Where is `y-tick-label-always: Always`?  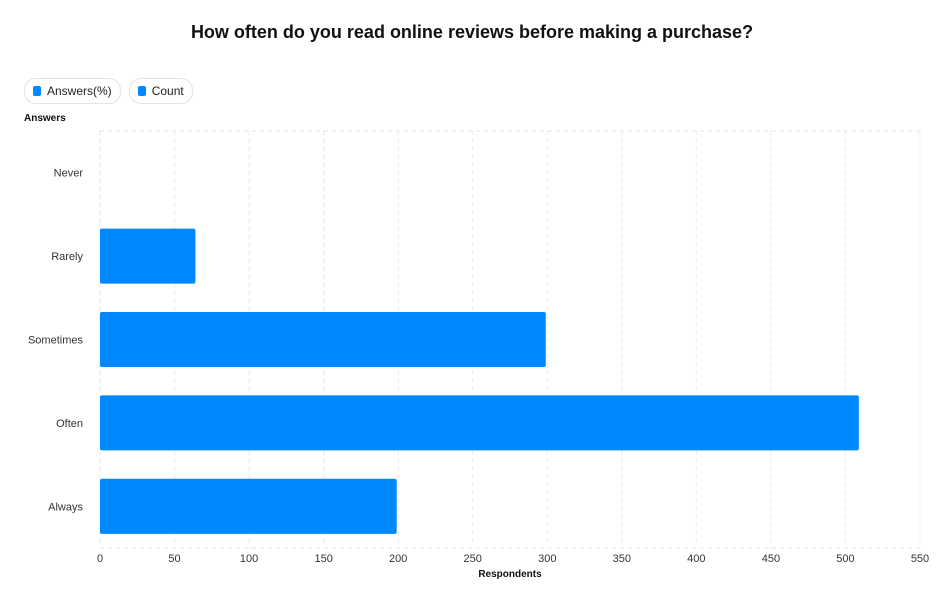
y-tick-label-always: Always is located at coordinates (65, 507).